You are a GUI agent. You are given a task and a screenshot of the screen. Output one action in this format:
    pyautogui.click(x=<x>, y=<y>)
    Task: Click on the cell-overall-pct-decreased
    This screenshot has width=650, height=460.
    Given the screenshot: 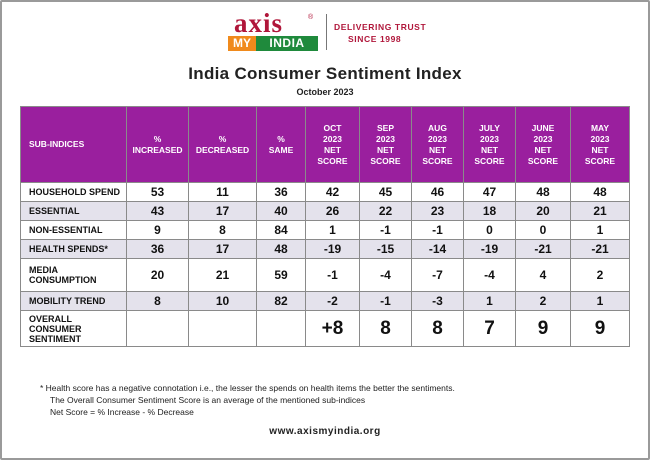 What is the action you would take?
    pyautogui.click(x=222, y=328)
    